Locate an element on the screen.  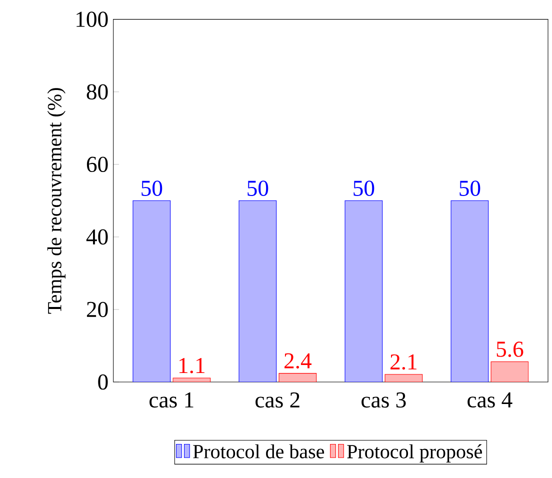
data-label: 5.6 is located at coordinates (510, 349).